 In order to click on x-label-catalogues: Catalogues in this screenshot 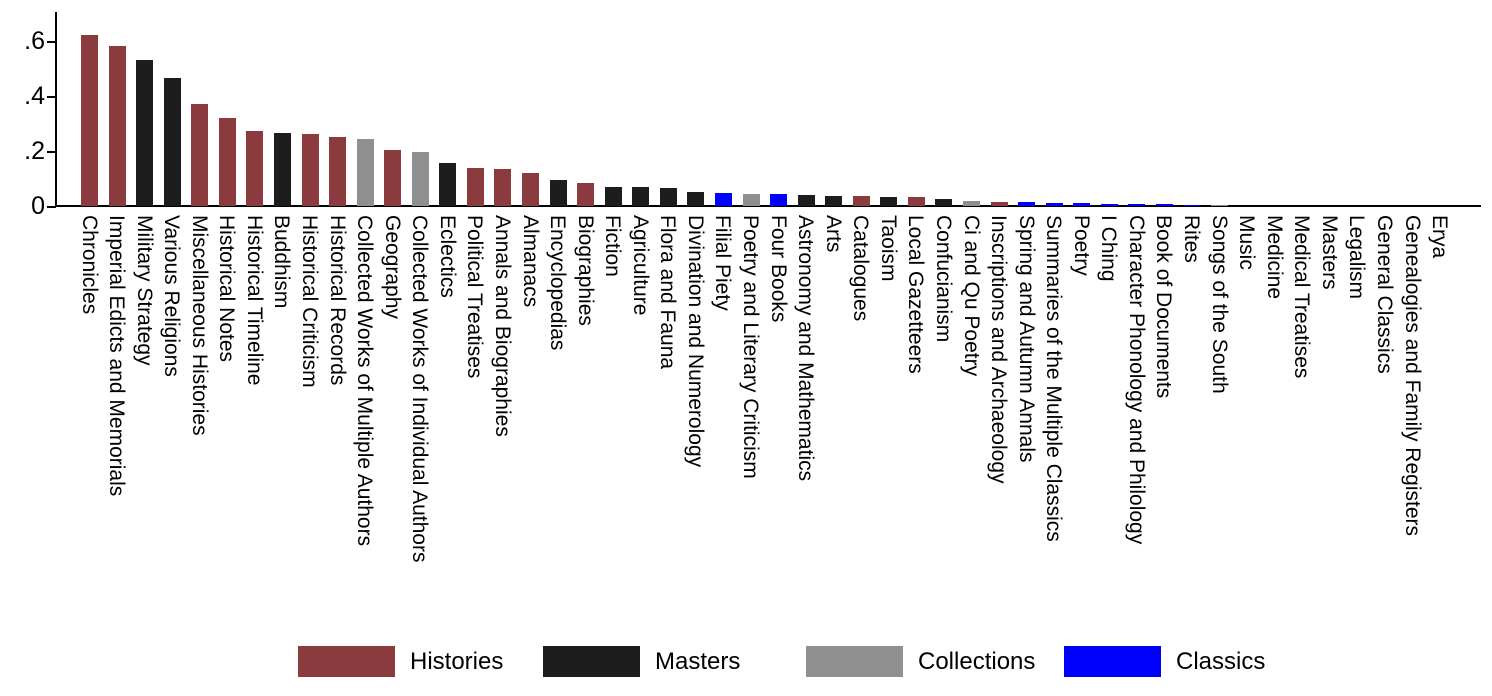, I will do `click(860, 268)`.